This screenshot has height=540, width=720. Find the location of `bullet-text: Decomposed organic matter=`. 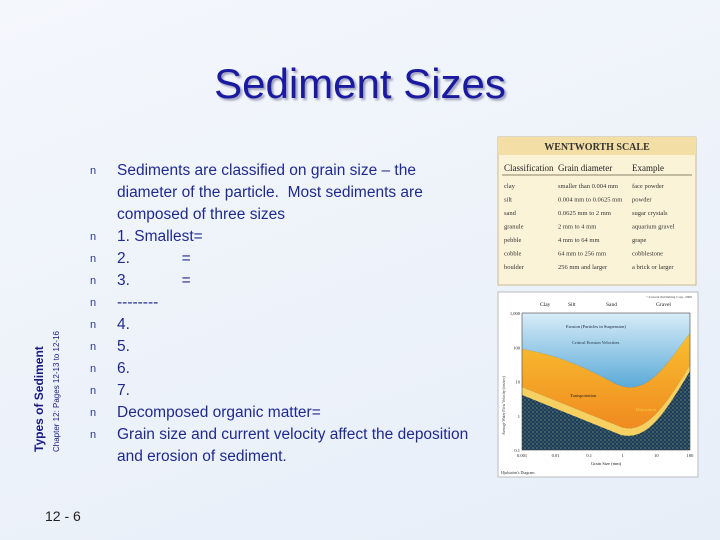

bullet-text: Decomposed organic matter= is located at coordinates (219, 412).